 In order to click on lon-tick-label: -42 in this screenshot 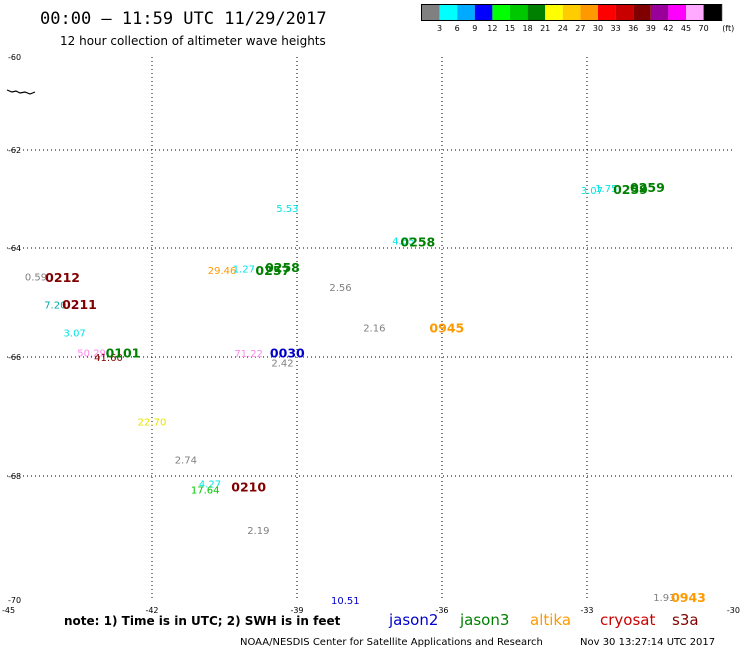, I will do `click(151, 610)`.